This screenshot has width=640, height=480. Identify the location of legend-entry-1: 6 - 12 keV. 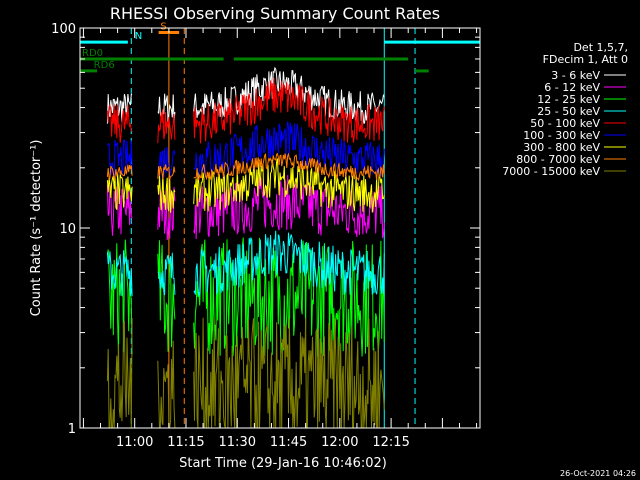
(572, 87).